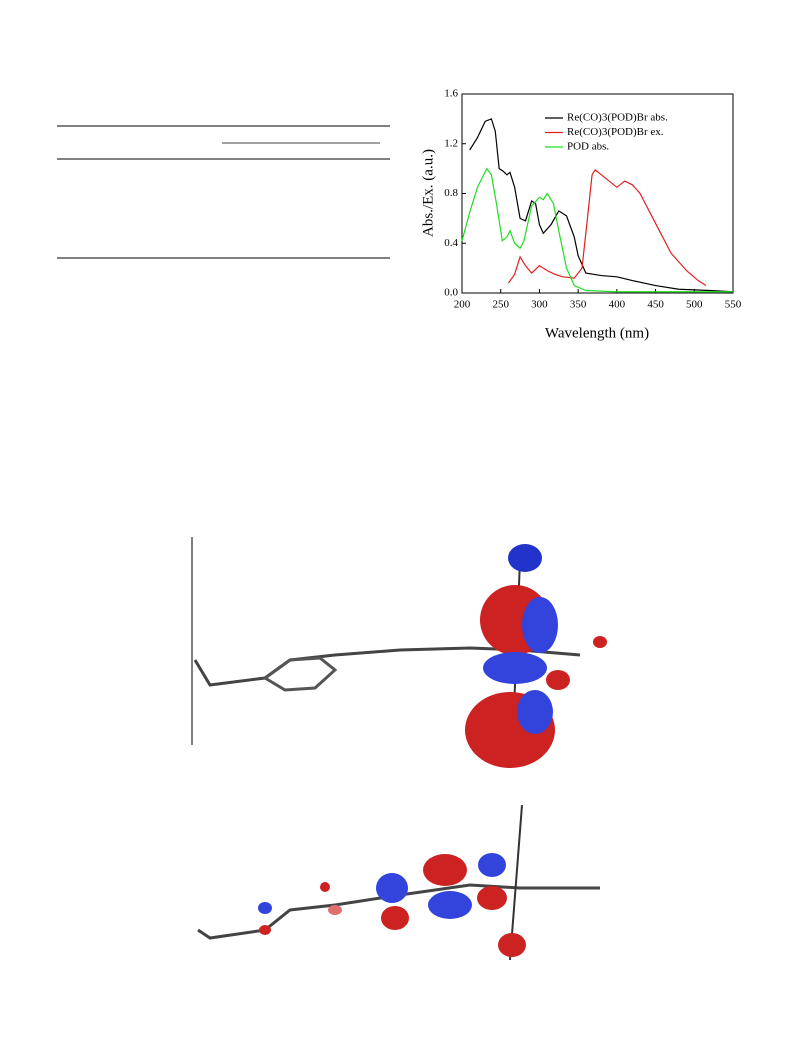 The image size is (793, 1062). What do you see at coordinates (451, 243) in the screenshot?
I see `y-tick-label: 0.4` at bounding box center [451, 243].